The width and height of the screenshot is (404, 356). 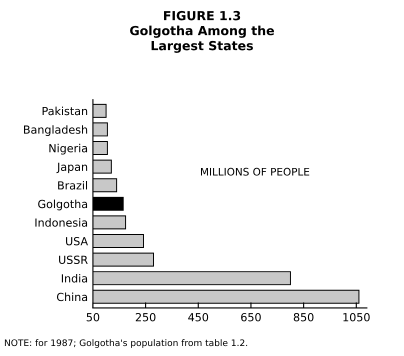 What do you see at coordinates (72, 168) in the screenshot?
I see `y-tick-label: Japan` at bounding box center [72, 168].